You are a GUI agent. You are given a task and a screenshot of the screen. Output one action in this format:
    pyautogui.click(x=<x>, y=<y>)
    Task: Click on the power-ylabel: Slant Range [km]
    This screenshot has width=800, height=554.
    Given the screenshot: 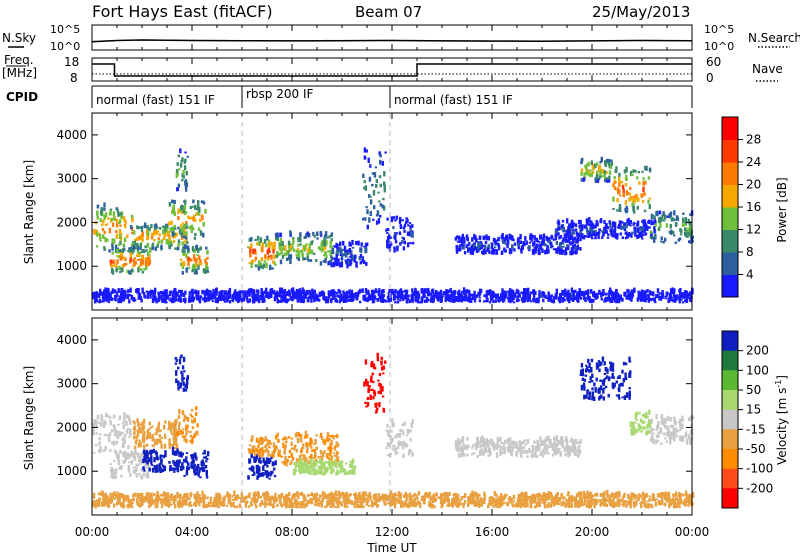 What is the action you would take?
    pyautogui.click(x=29, y=212)
    